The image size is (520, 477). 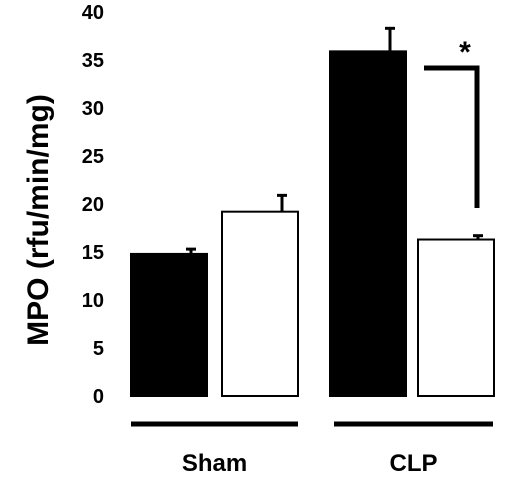 What do you see at coordinates (93, 61) in the screenshot?
I see `y-tick-label: 35` at bounding box center [93, 61].